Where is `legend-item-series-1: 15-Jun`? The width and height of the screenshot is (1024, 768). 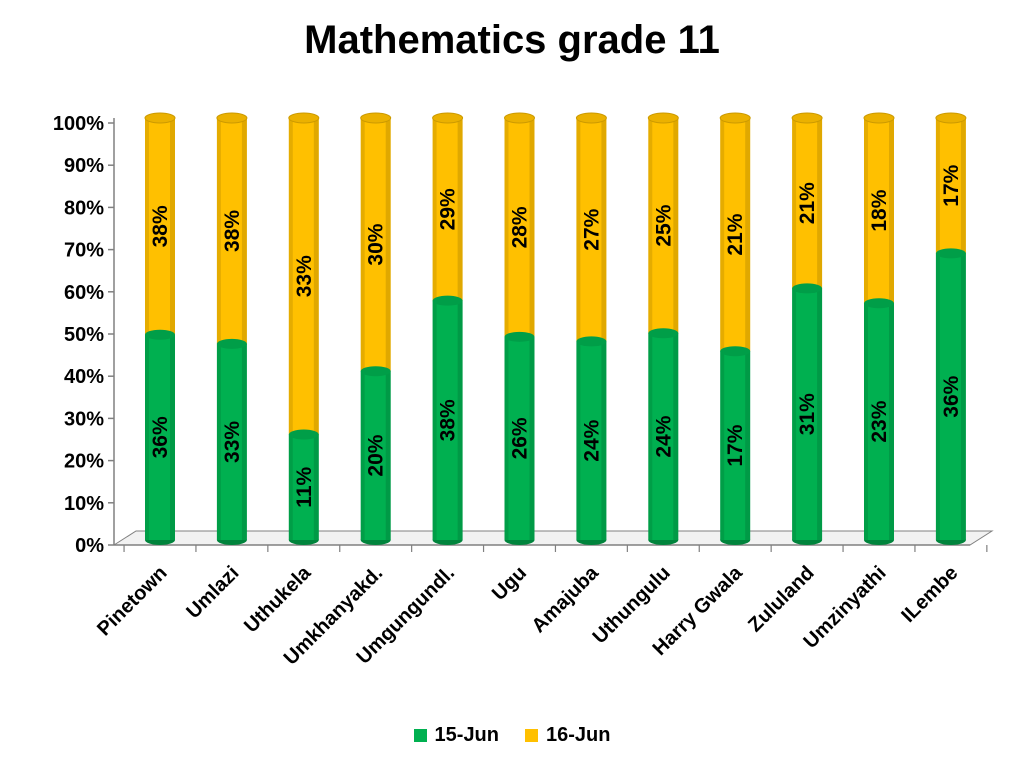
legend-item-series-1: 15-Jun is located at coordinates (456, 735).